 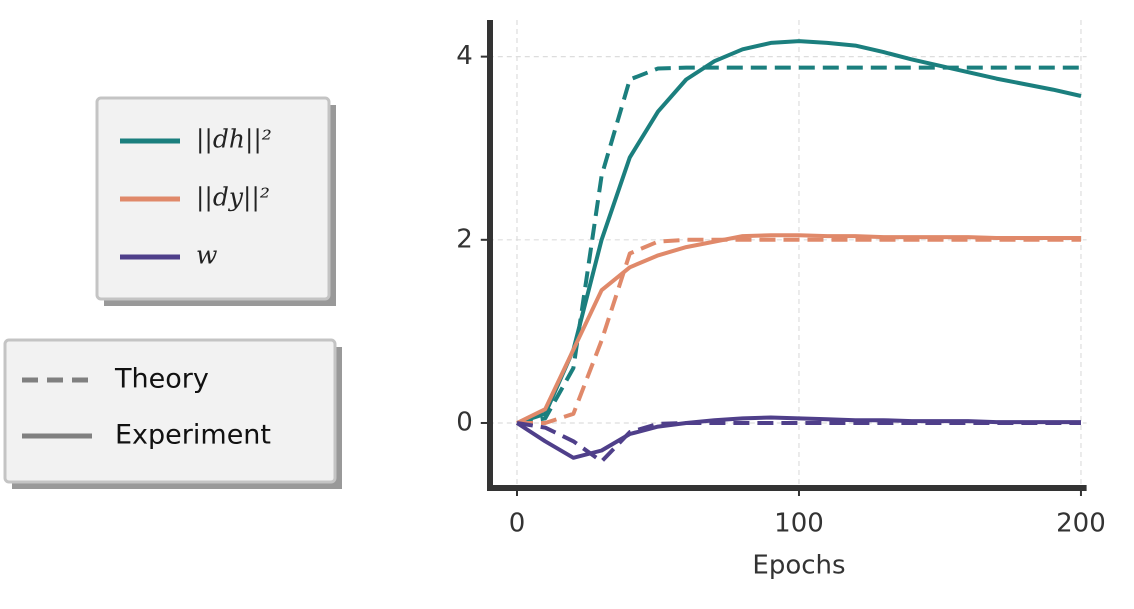 What do you see at coordinates (799, 524) in the screenshot?
I see `x-tick-label: 100` at bounding box center [799, 524].